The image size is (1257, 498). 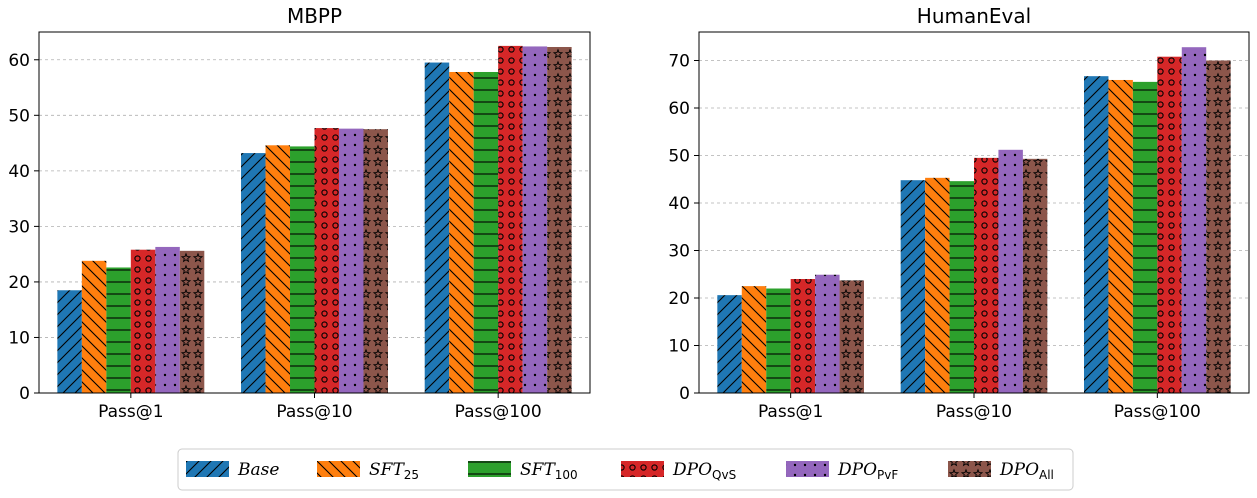 What do you see at coordinates (314, 16) in the screenshot?
I see `chart-title: MBPP` at bounding box center [314, 16].